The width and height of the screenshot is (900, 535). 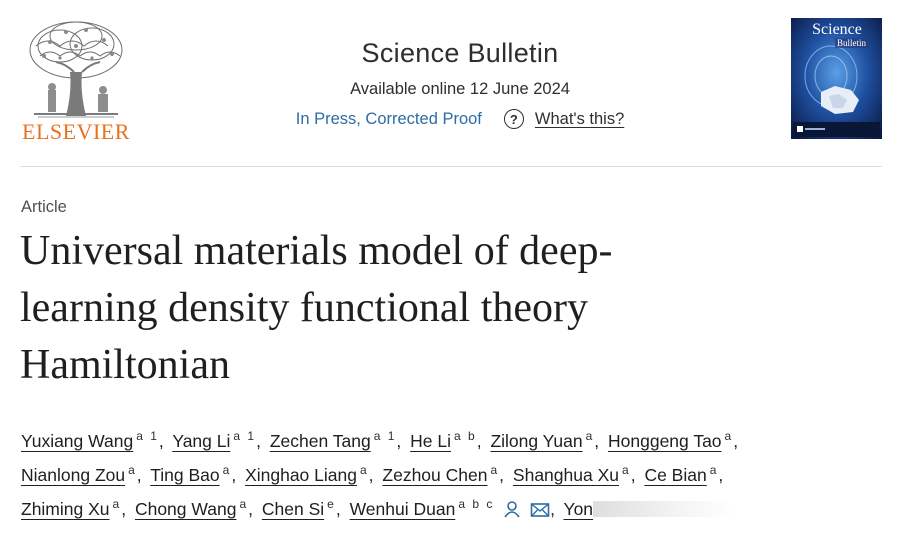 I want to click on header-divider, so click(x=451, y=166).